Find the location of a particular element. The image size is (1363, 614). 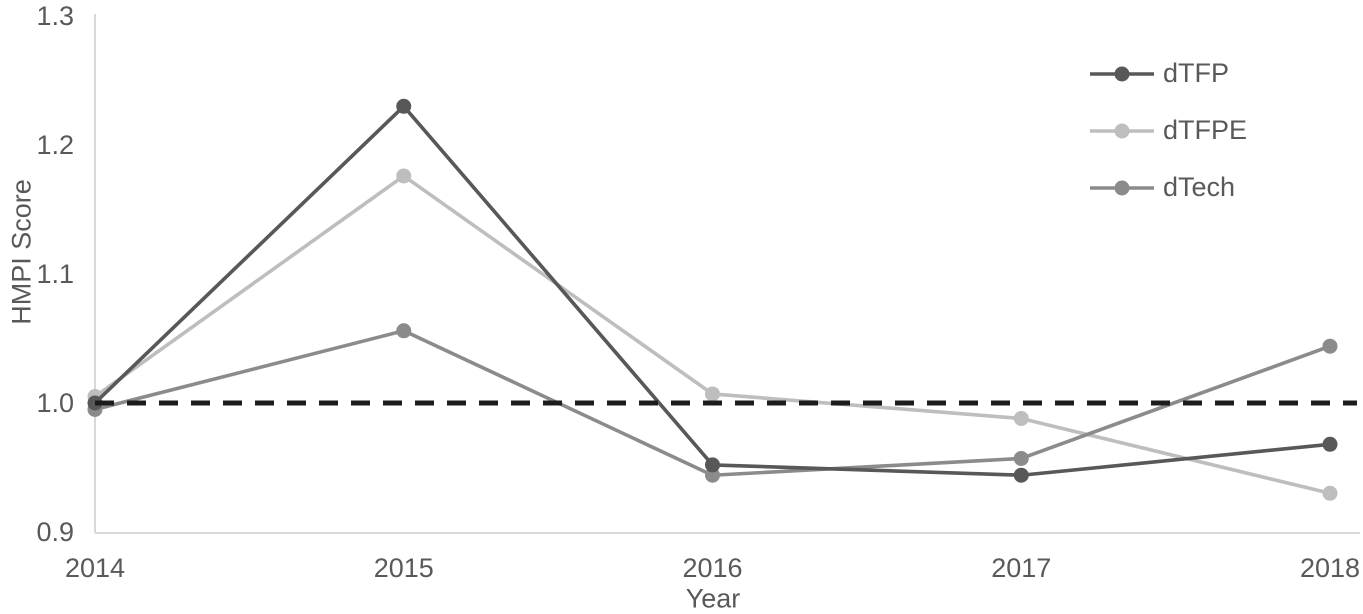

chart-legend: dTFP dTFPE dTech is located at coordinates (1168, 130).